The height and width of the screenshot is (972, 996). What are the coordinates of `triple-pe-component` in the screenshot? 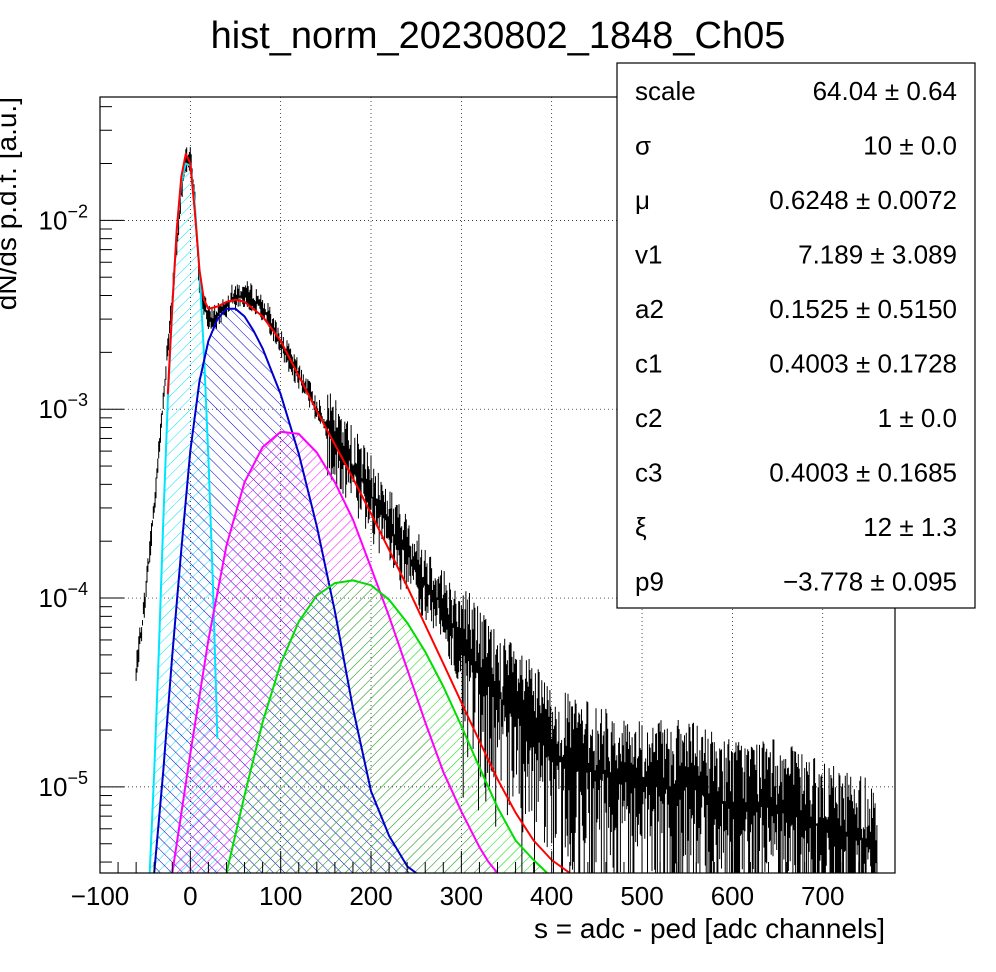 It's located at (386, 726).